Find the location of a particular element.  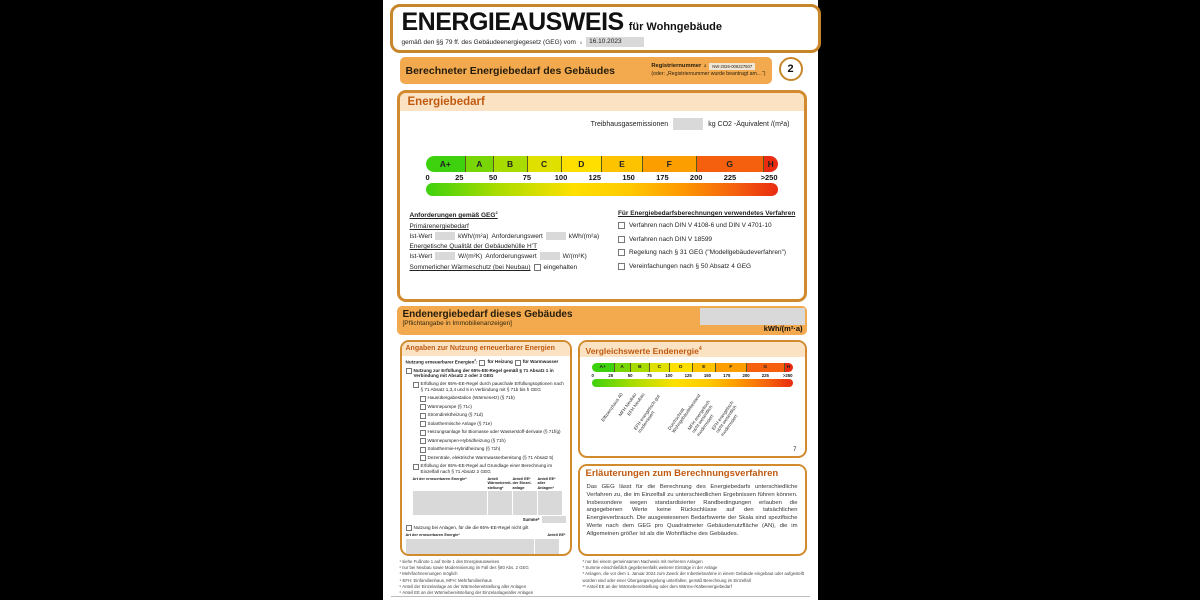

eingehalten-checkbox is located at coordinates (537, 268).